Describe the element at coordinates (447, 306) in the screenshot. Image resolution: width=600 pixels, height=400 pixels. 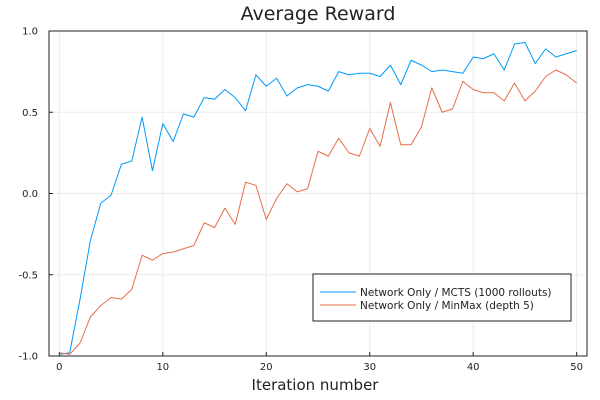
I see `legend-label-minmax: Network Only / MinMax (depth 5)` at that location.